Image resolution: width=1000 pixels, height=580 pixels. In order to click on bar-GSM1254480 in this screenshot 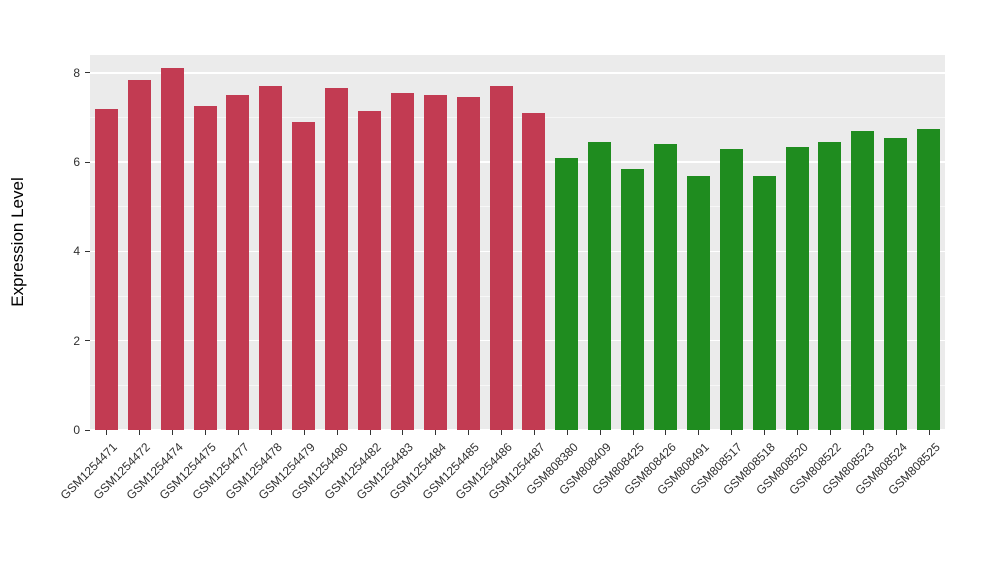, I will do `click(336, 259)`.